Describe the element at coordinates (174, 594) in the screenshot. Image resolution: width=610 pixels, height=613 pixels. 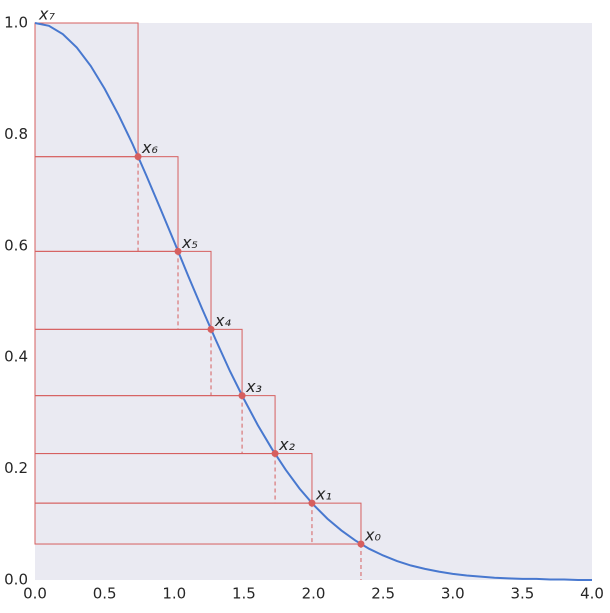
I see `x-tick-label: 1.0` at that location.